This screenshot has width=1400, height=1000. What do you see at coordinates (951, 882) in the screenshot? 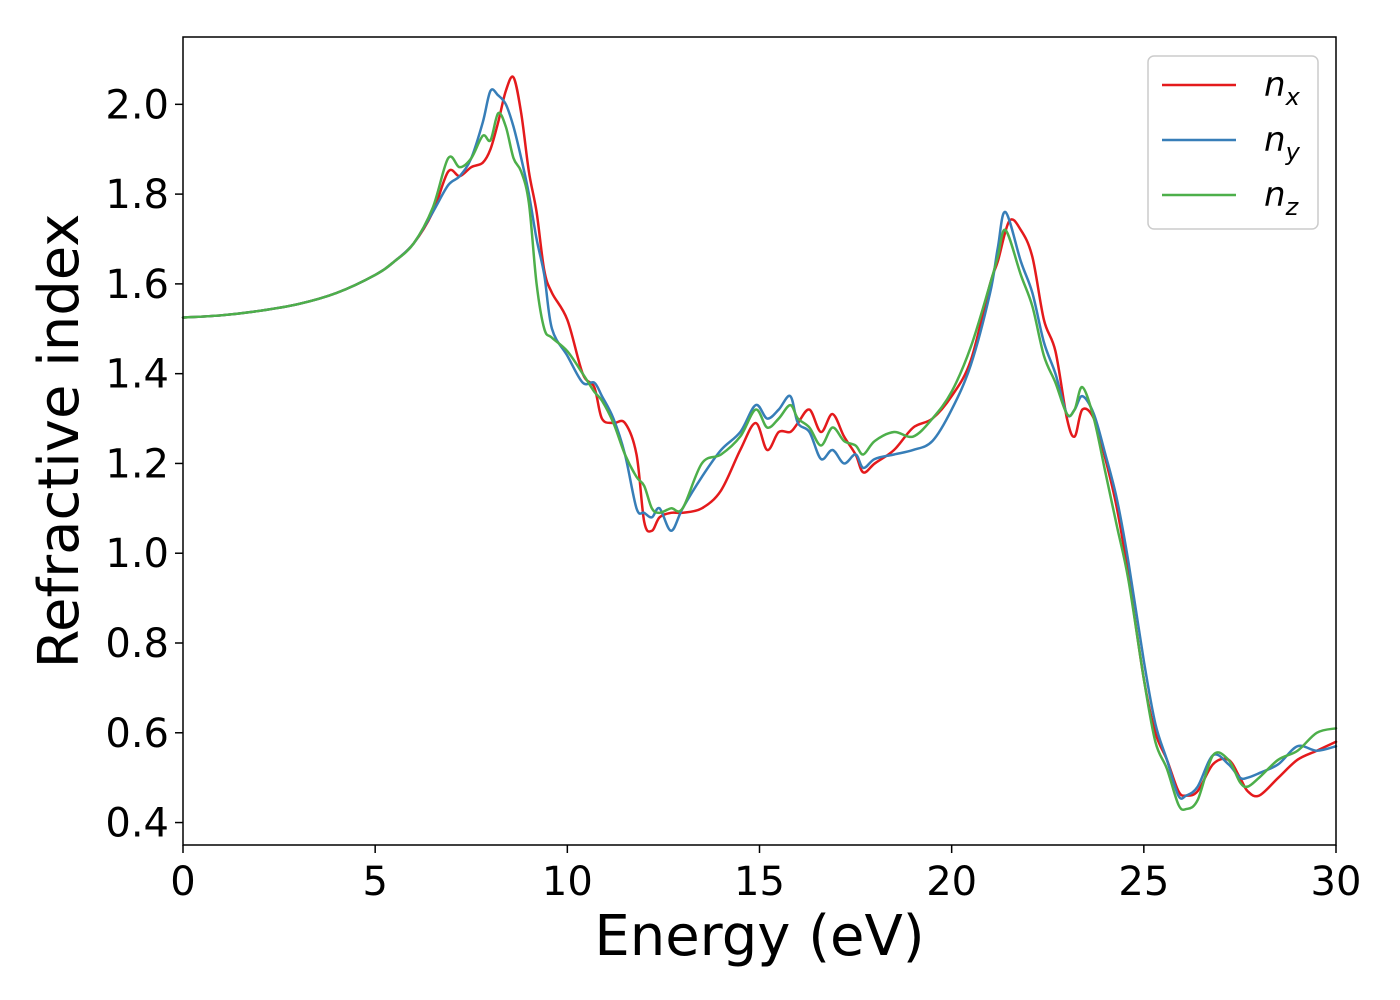
I see `x-tick-label: 20` at bounding box center [951, 882].